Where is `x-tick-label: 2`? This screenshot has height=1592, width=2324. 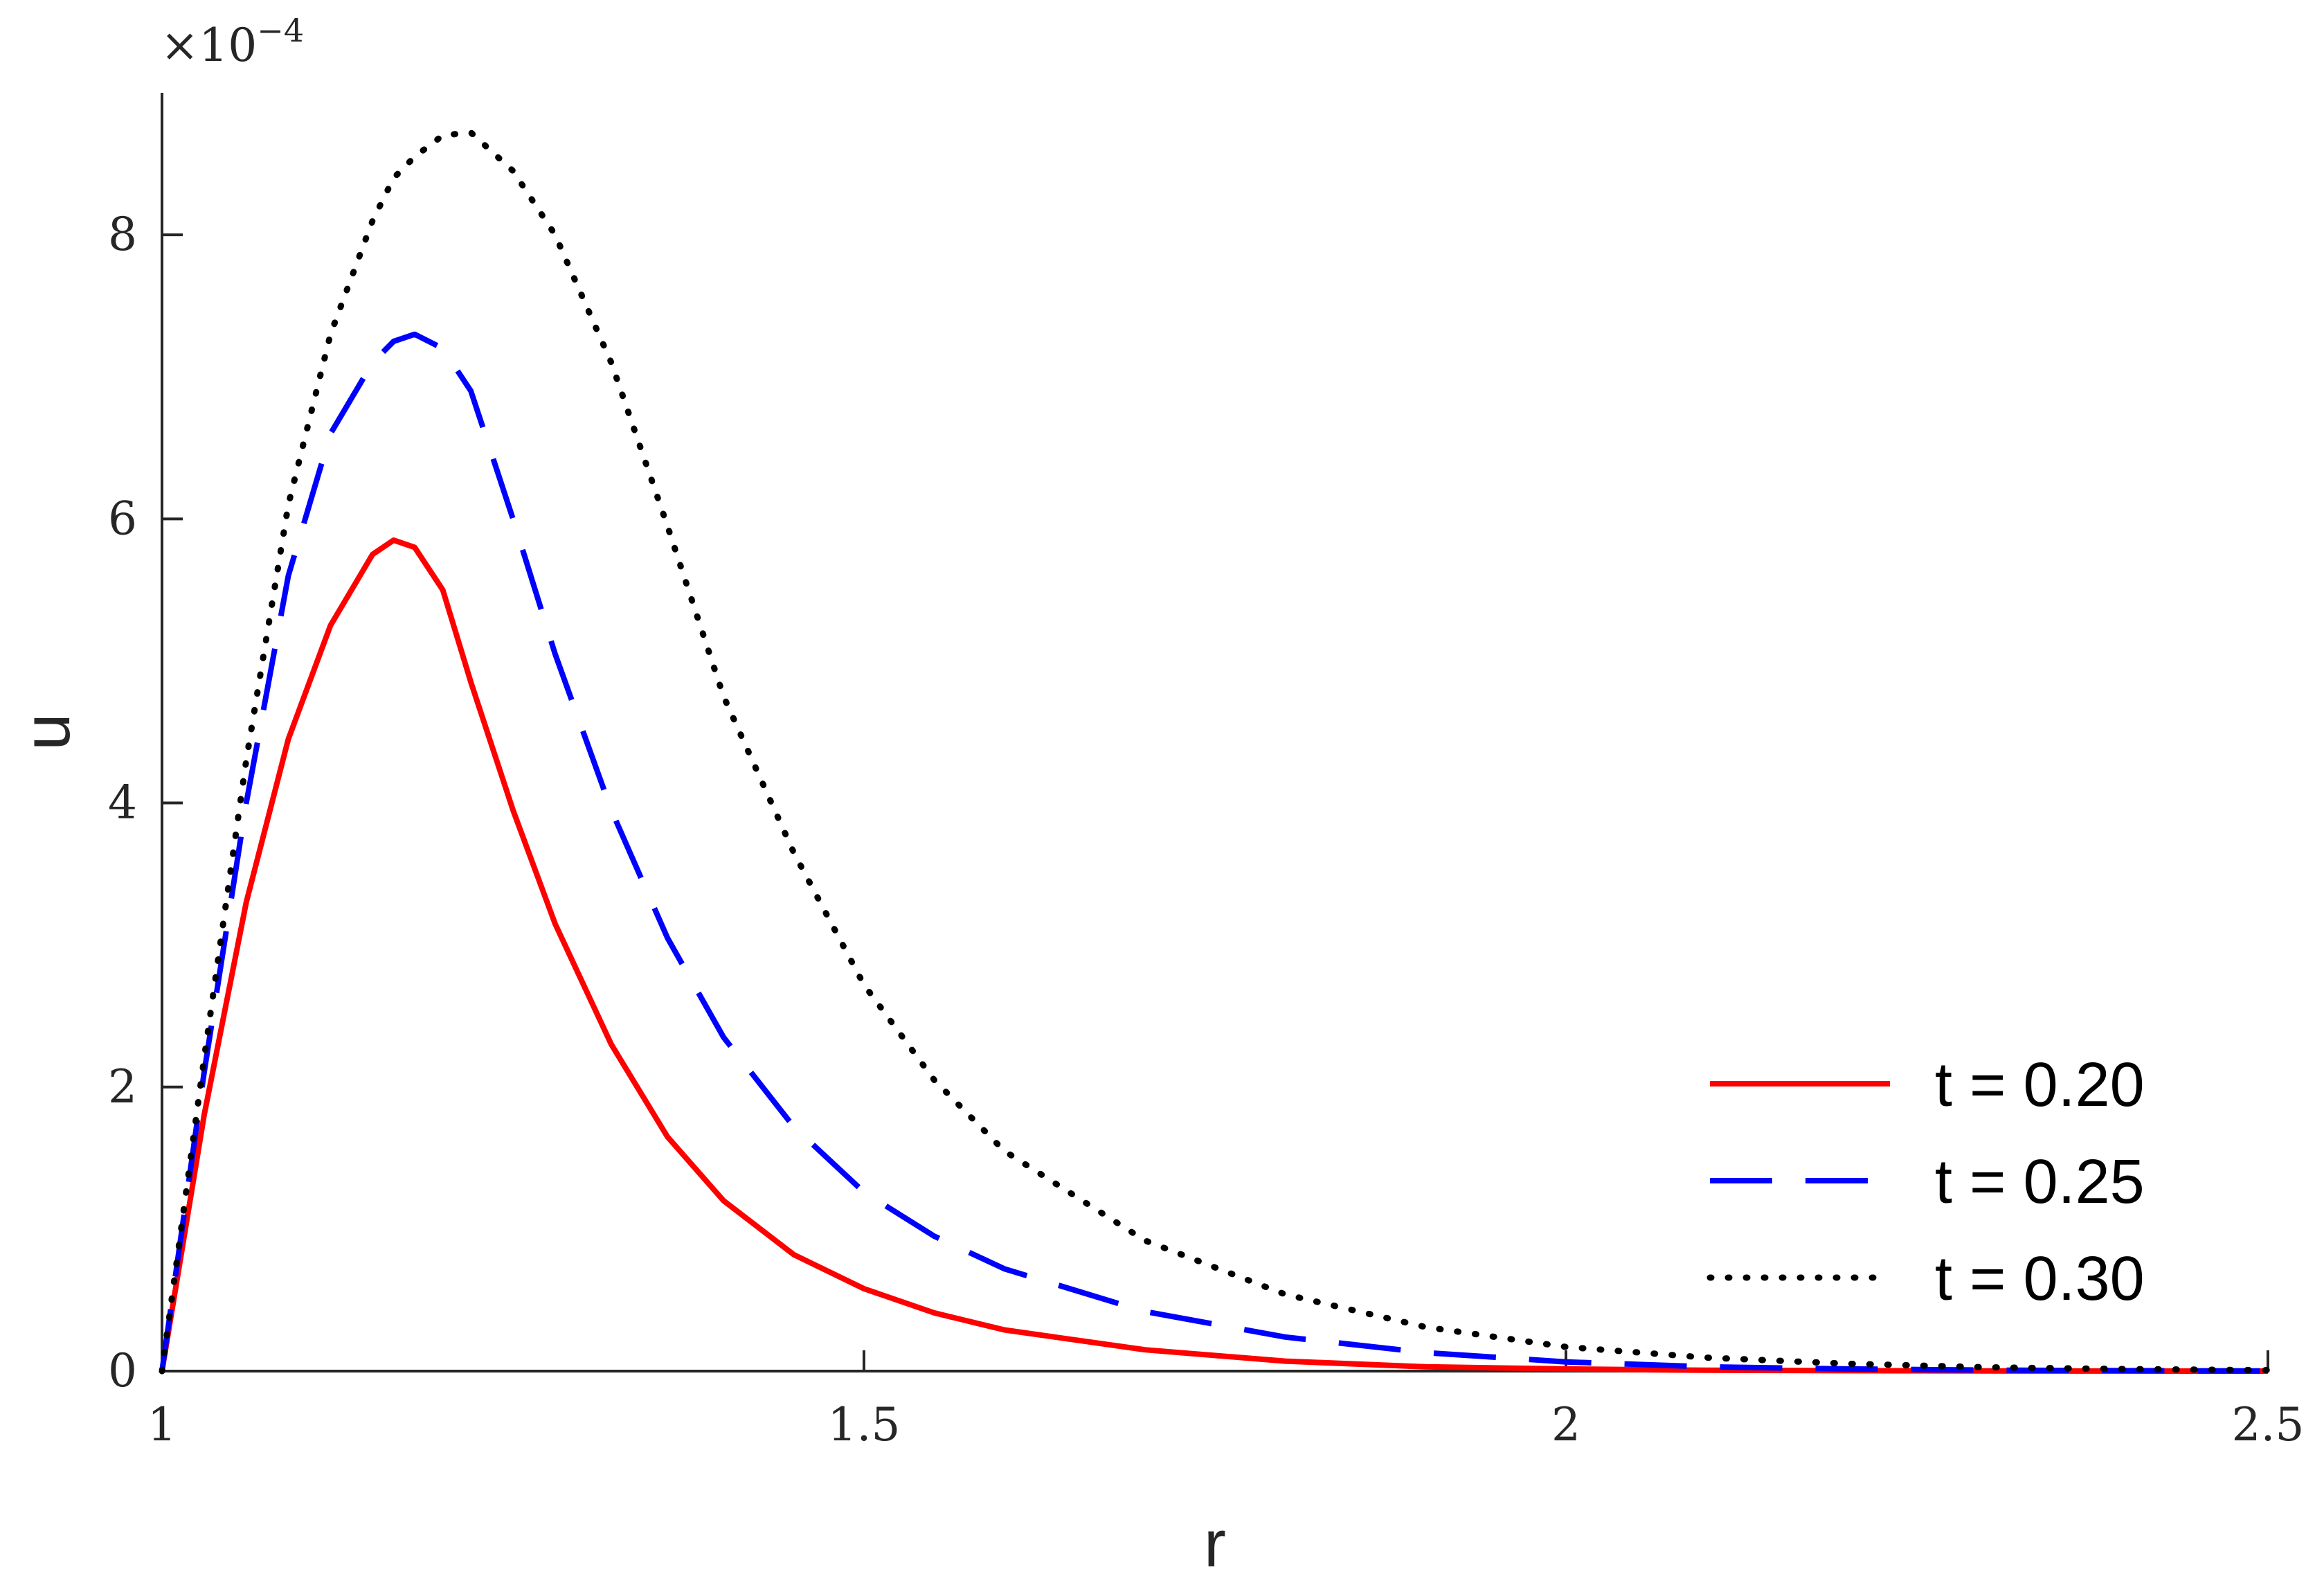
x-tick-label: 2 is located at coordinates (1565, 1424).